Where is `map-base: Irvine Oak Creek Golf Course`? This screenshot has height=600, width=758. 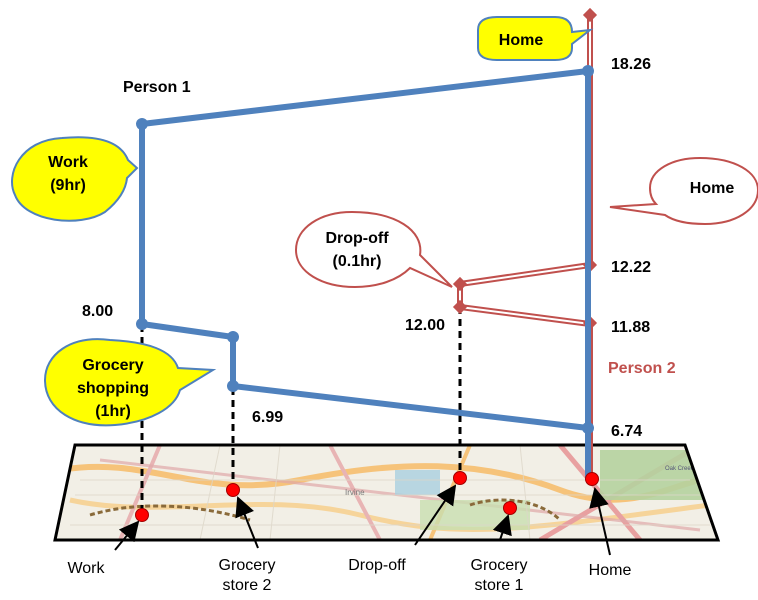 map-base: Irvine Oak Creek Golf Course is located at coordinates (390, 492).